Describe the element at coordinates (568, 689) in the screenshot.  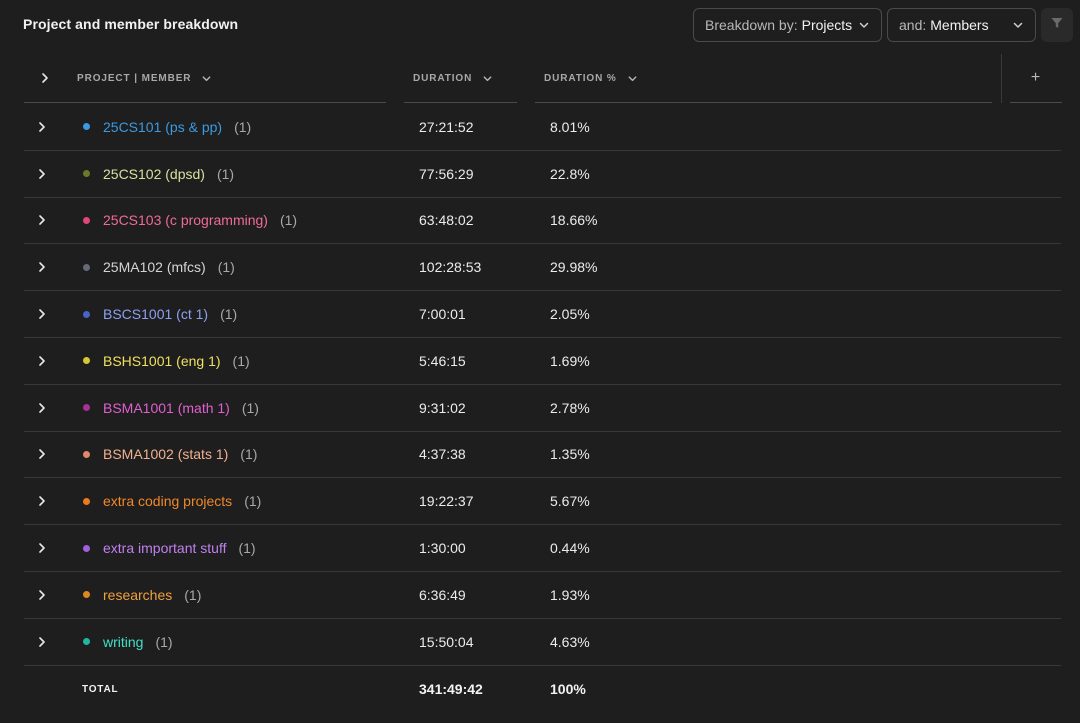
I see `total-duration-pct: 100%` at that location.